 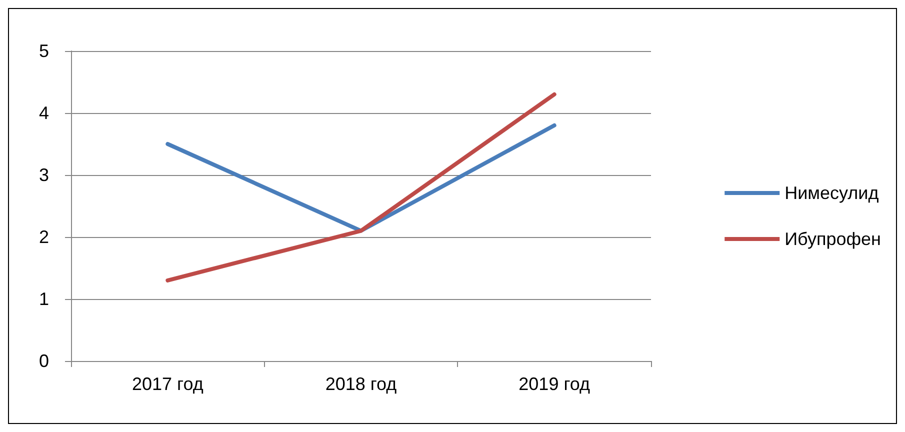 What do you see at coordinates (832, 193) in the screenshot?
I see `legend-label: Нимесулид` at bounding box center [832, 193].